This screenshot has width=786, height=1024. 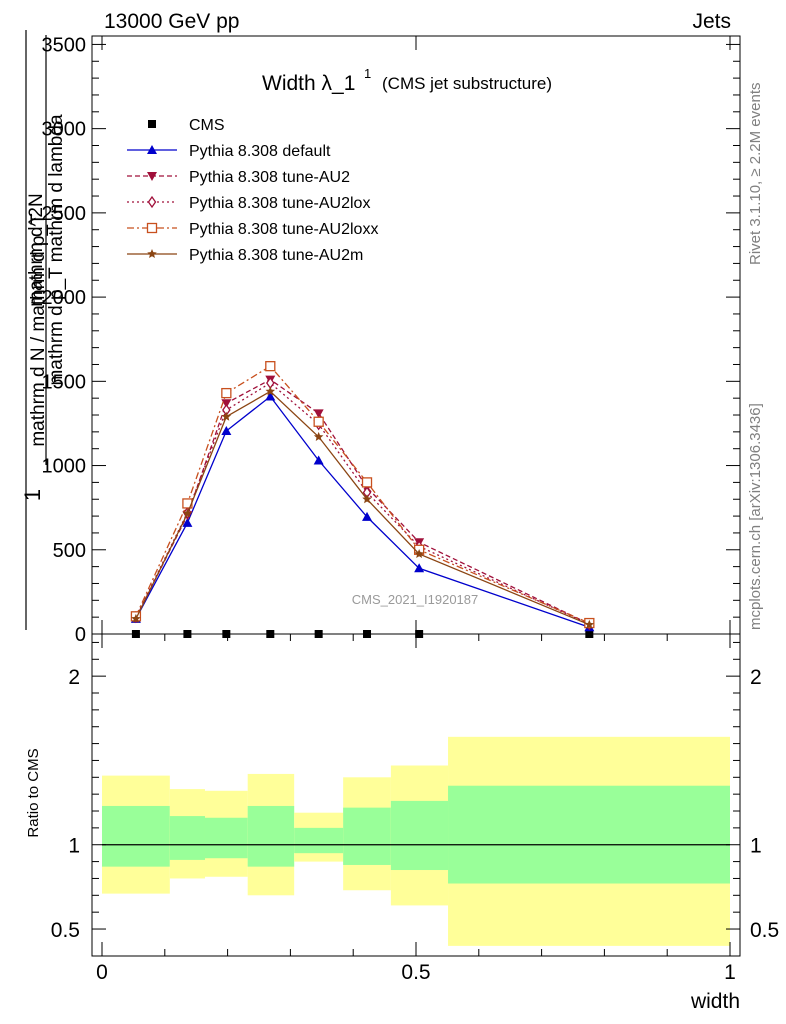 I want to click on lower-ytick-label-right: 1, so click(x=756, y=846).